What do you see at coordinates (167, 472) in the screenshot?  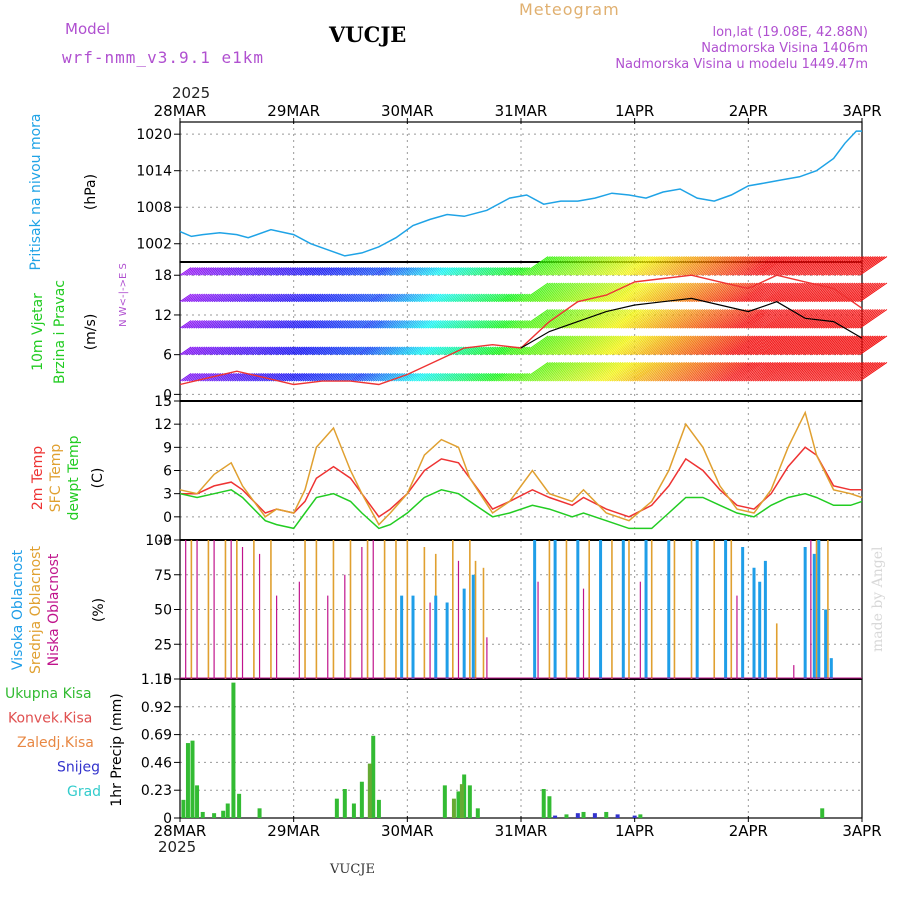 I see `y-tick-label: 6` at bounding box center [167, 472].